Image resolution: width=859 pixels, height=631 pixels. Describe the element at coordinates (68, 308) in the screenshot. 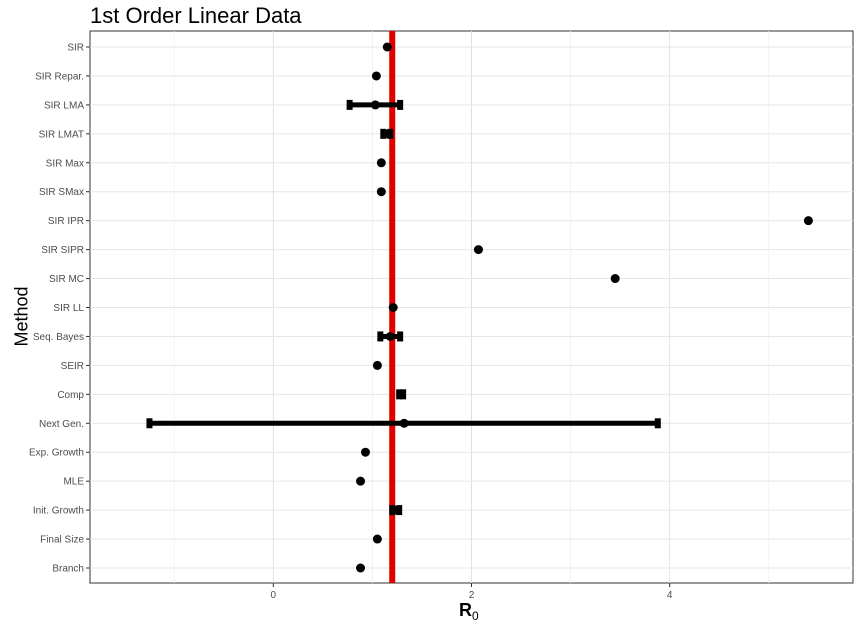

I see `y-tick-label: SIR LL` at that location.